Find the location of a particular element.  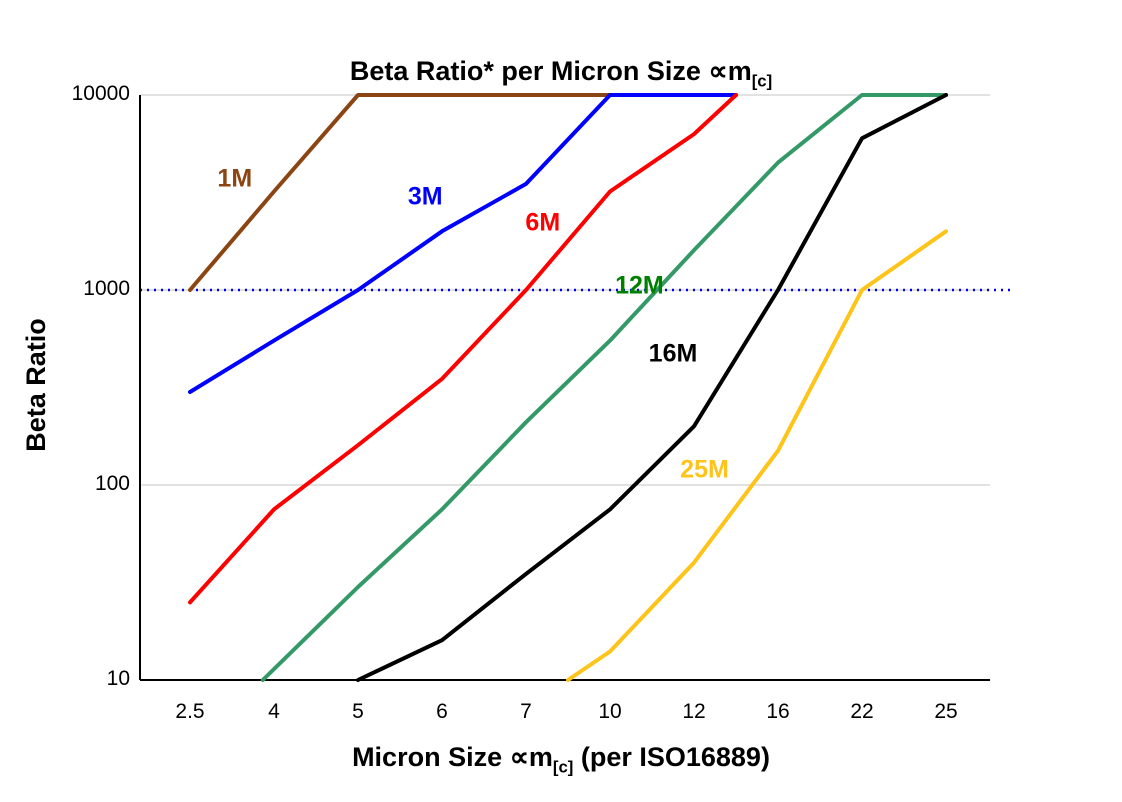

x-tick-12: 12 is located at coordinates (694, 711).